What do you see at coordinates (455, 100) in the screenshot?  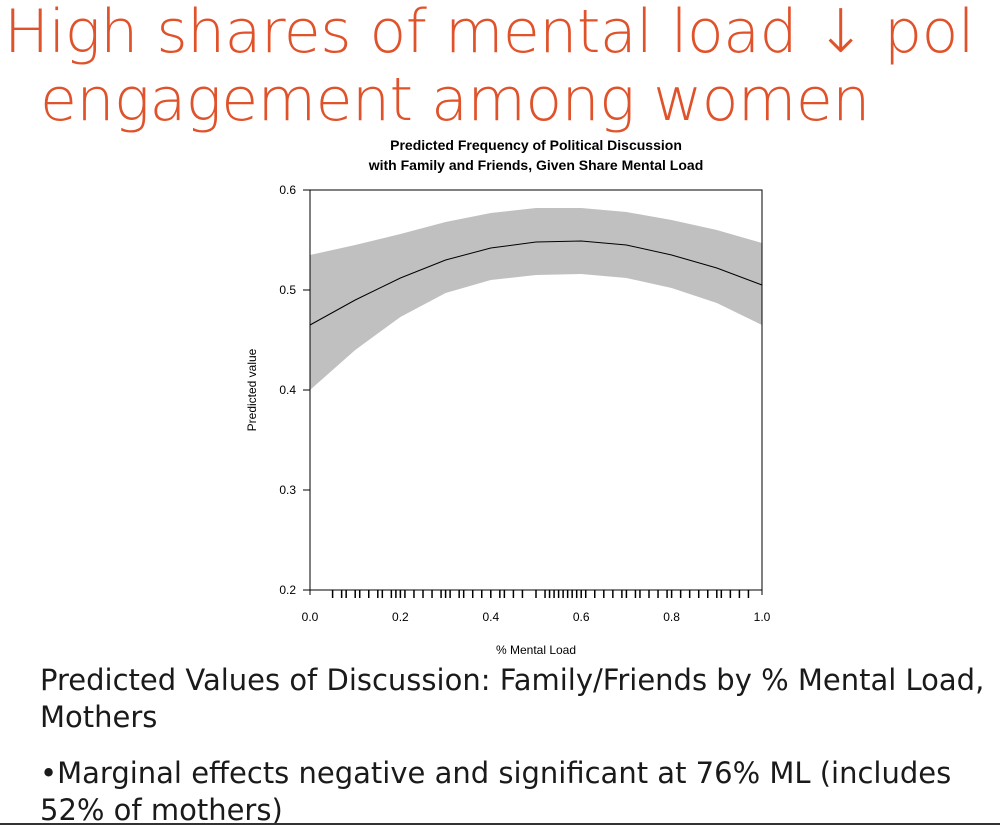 I see `slide-title: engagement among women` at bounding box center [455, 100].